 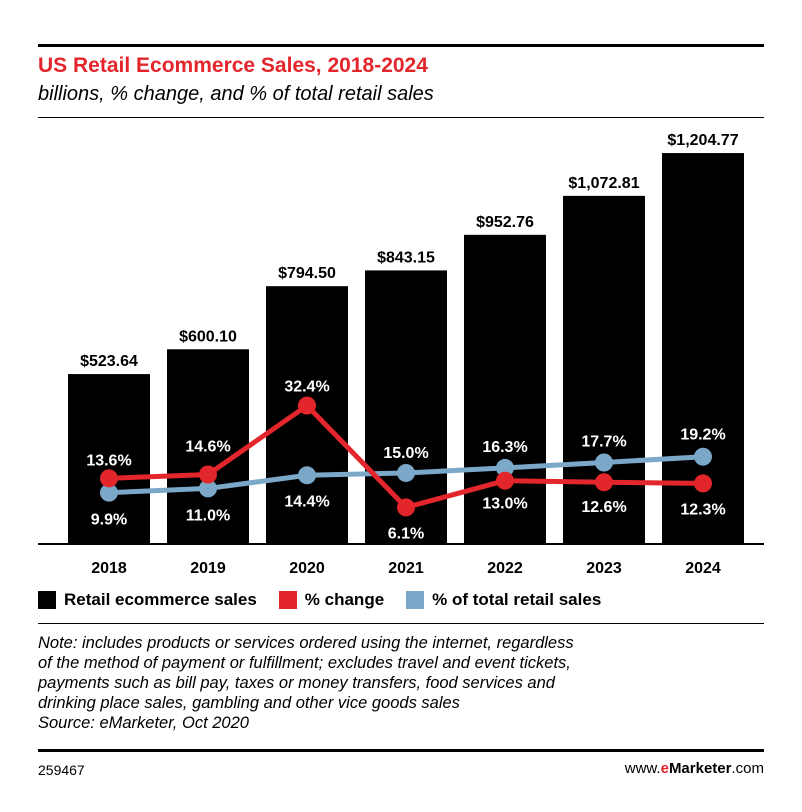 I want to click on change-data-label: 14.6%, so click(x=207, y=446).